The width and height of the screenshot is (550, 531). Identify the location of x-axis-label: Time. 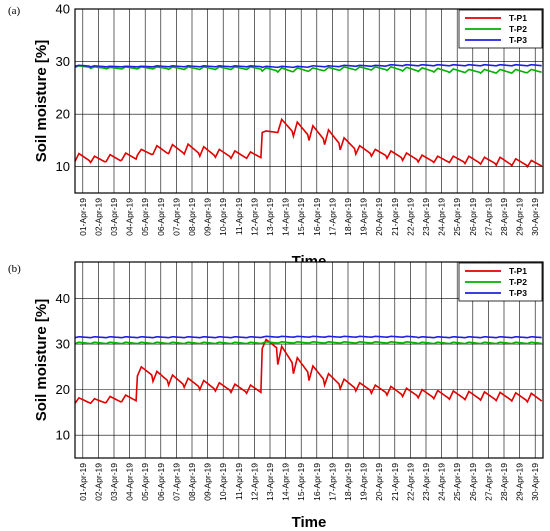
(309, 522).